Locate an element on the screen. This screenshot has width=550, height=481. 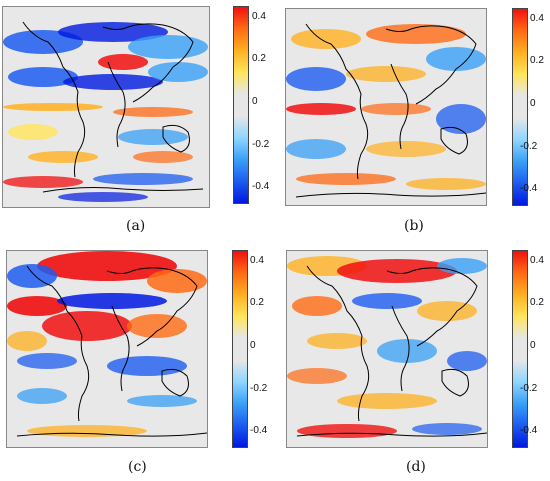
colorbar-b-tick: 0 is located at coordinates (533, 103).